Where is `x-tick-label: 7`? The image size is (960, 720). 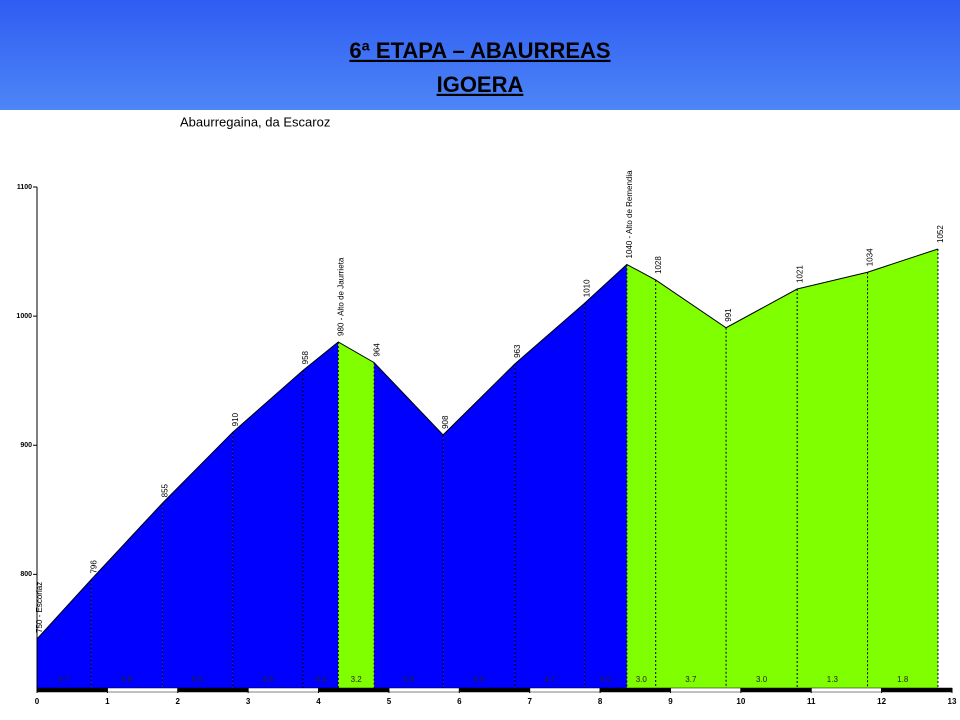
x-tick-label: 7 is located at coordinates (529, 701).